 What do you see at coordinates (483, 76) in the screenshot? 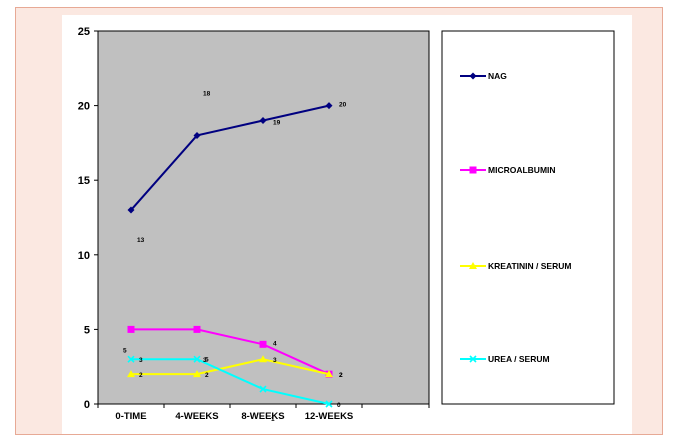
I see `legend-item: NAG` at bounding box center [483, 76].